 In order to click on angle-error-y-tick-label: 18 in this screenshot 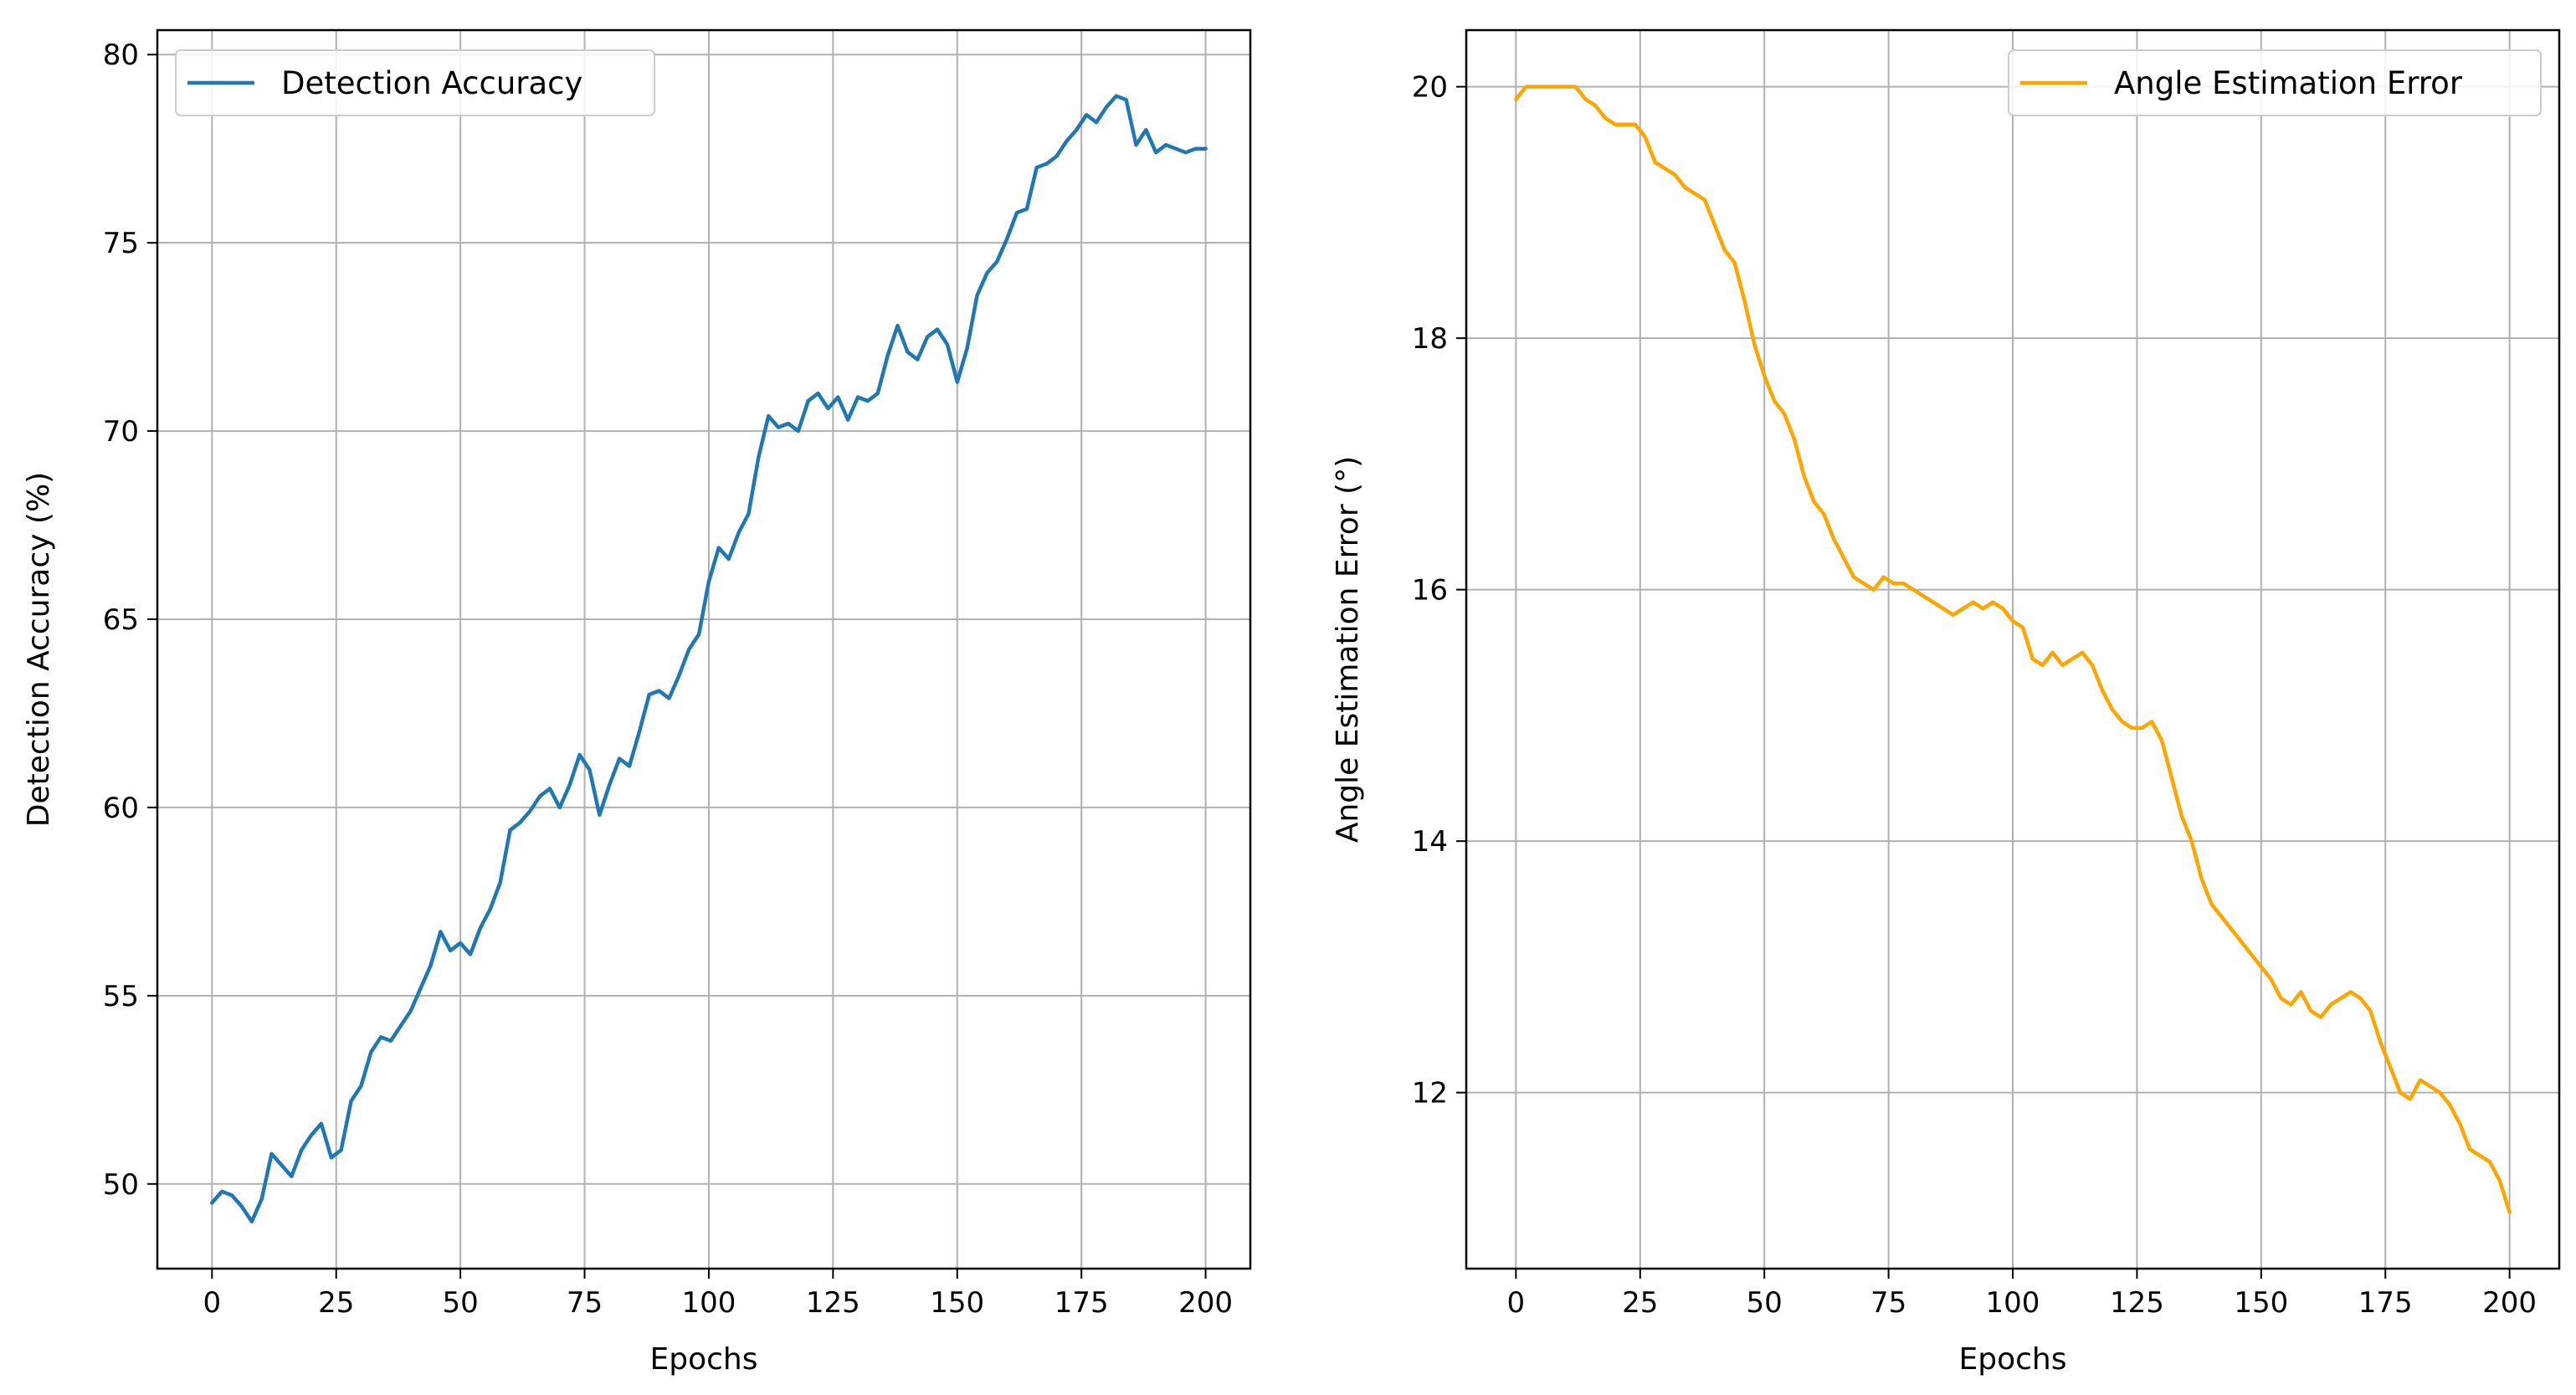, I will do `click(1430, 339)`.